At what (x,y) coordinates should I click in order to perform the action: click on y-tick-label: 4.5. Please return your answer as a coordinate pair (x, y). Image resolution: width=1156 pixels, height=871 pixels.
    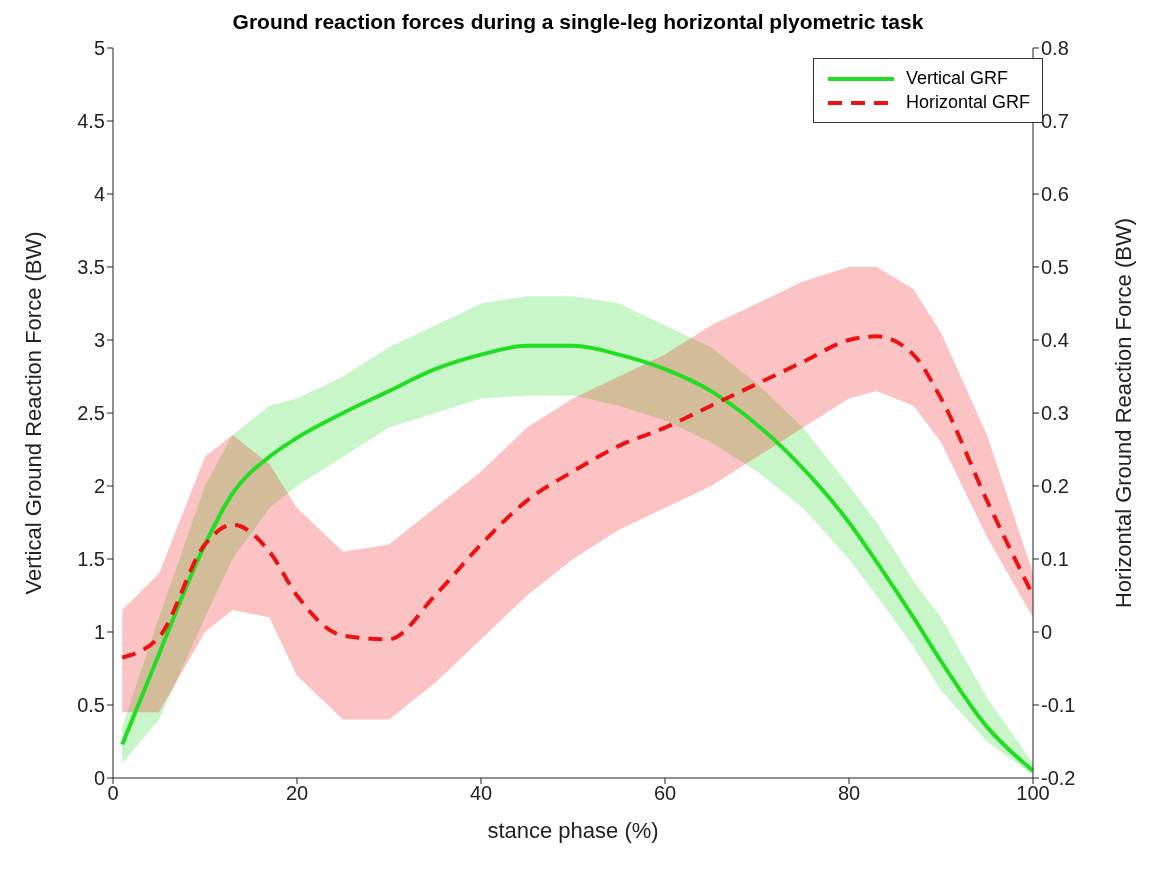
    Looking at the image, I should click on (91, 121).